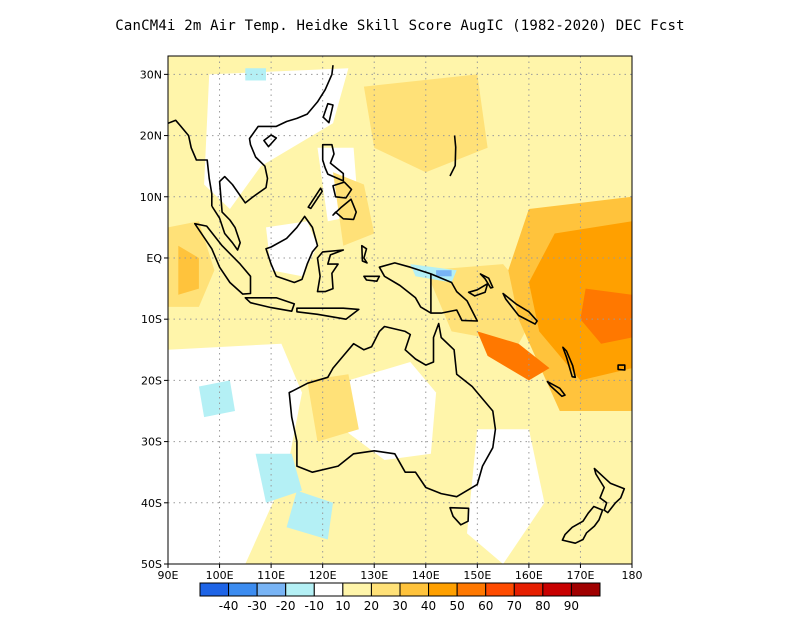 This screenshot has width=800, height=618. What do you see at coordinates (151, 136) in the screenshot?
I see `lat-tick-label: 20N` at bounding box center [151, 136].